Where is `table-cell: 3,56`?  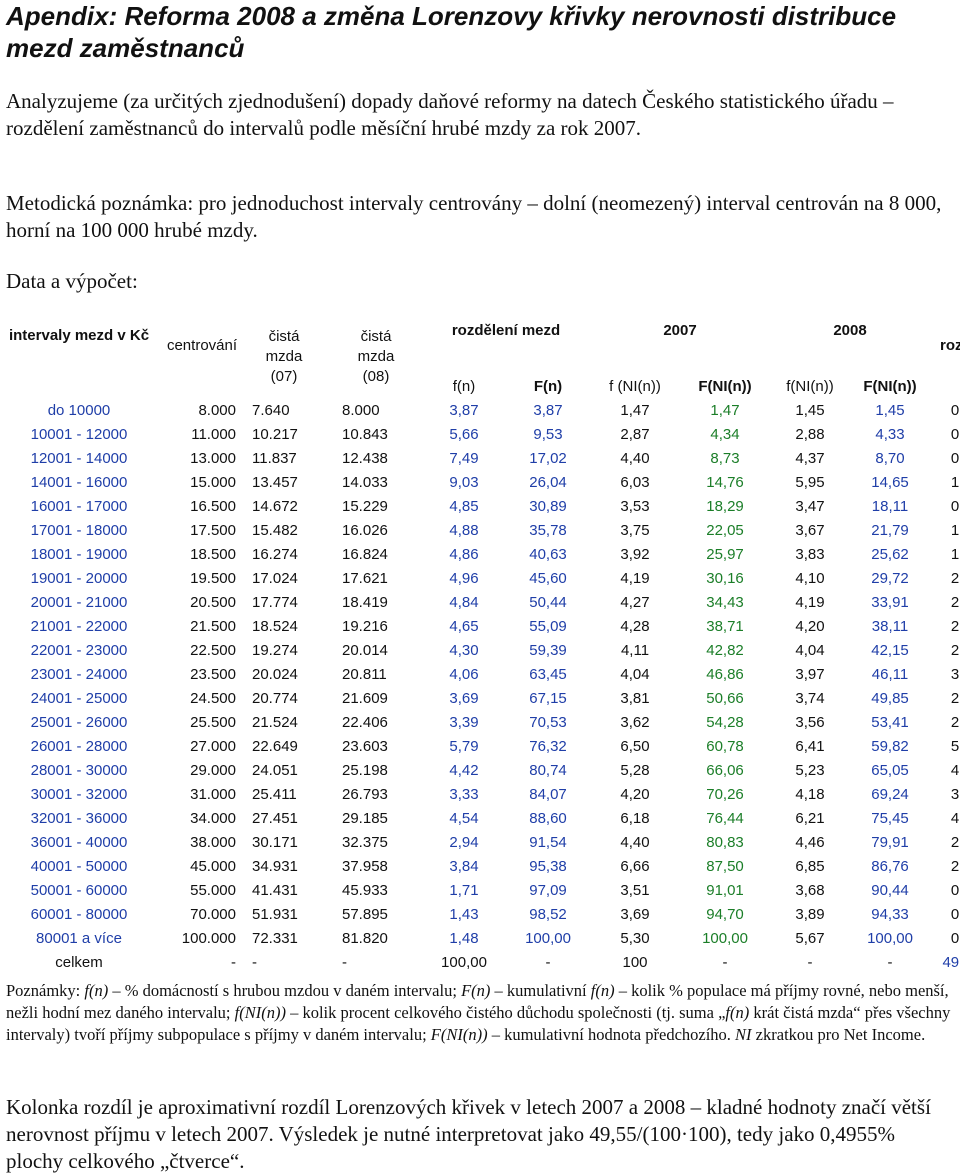
table-cell: 3,56 is located at coordinates (810, 722).